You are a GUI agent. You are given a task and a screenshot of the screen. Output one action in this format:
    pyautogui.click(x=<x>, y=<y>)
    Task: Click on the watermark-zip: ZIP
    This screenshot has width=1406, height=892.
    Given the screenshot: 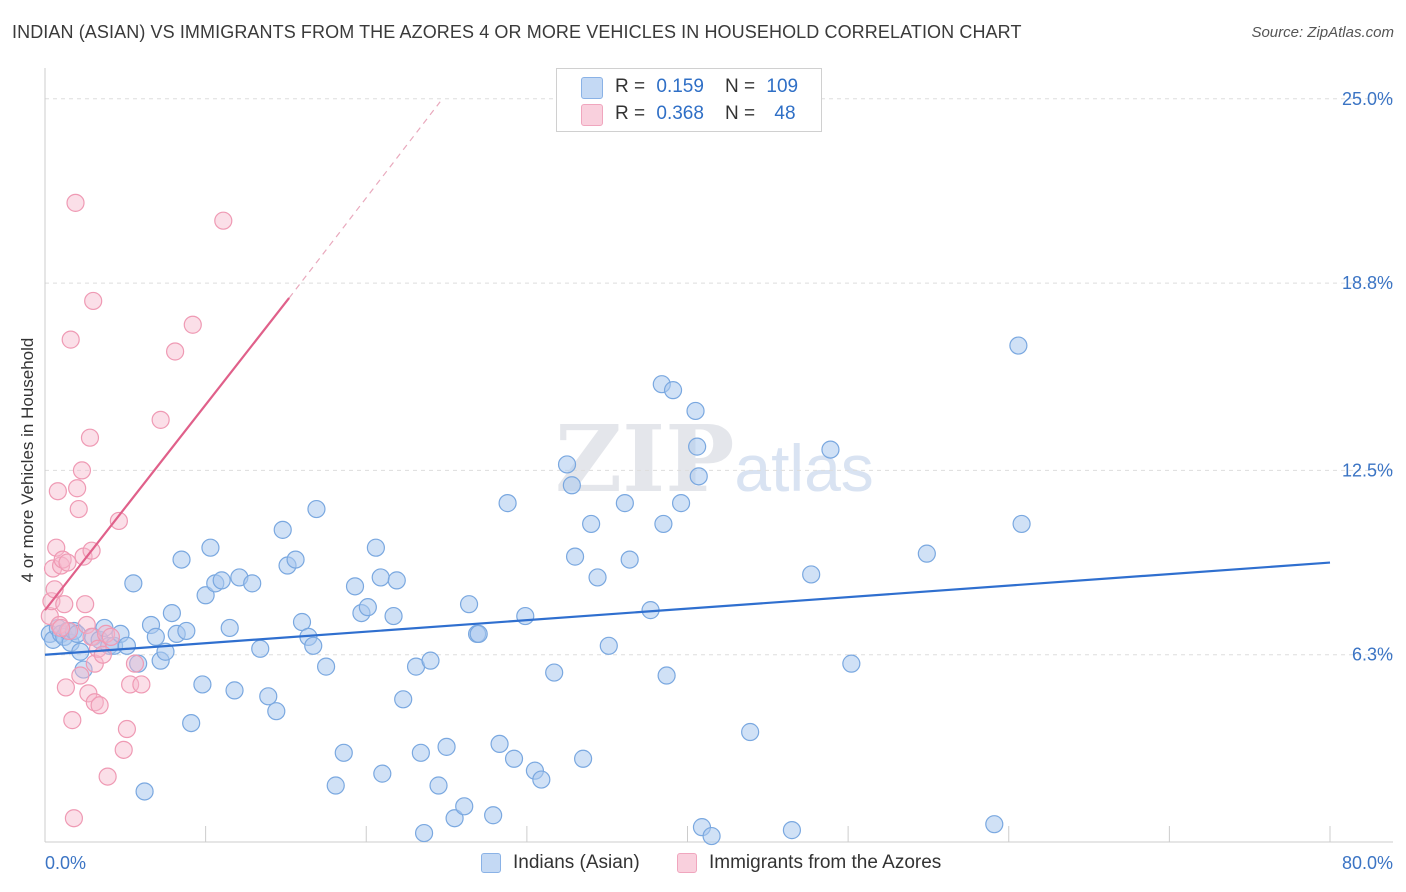 What is the action you would take?
    pyautogui.click(x=645, y=459)
    